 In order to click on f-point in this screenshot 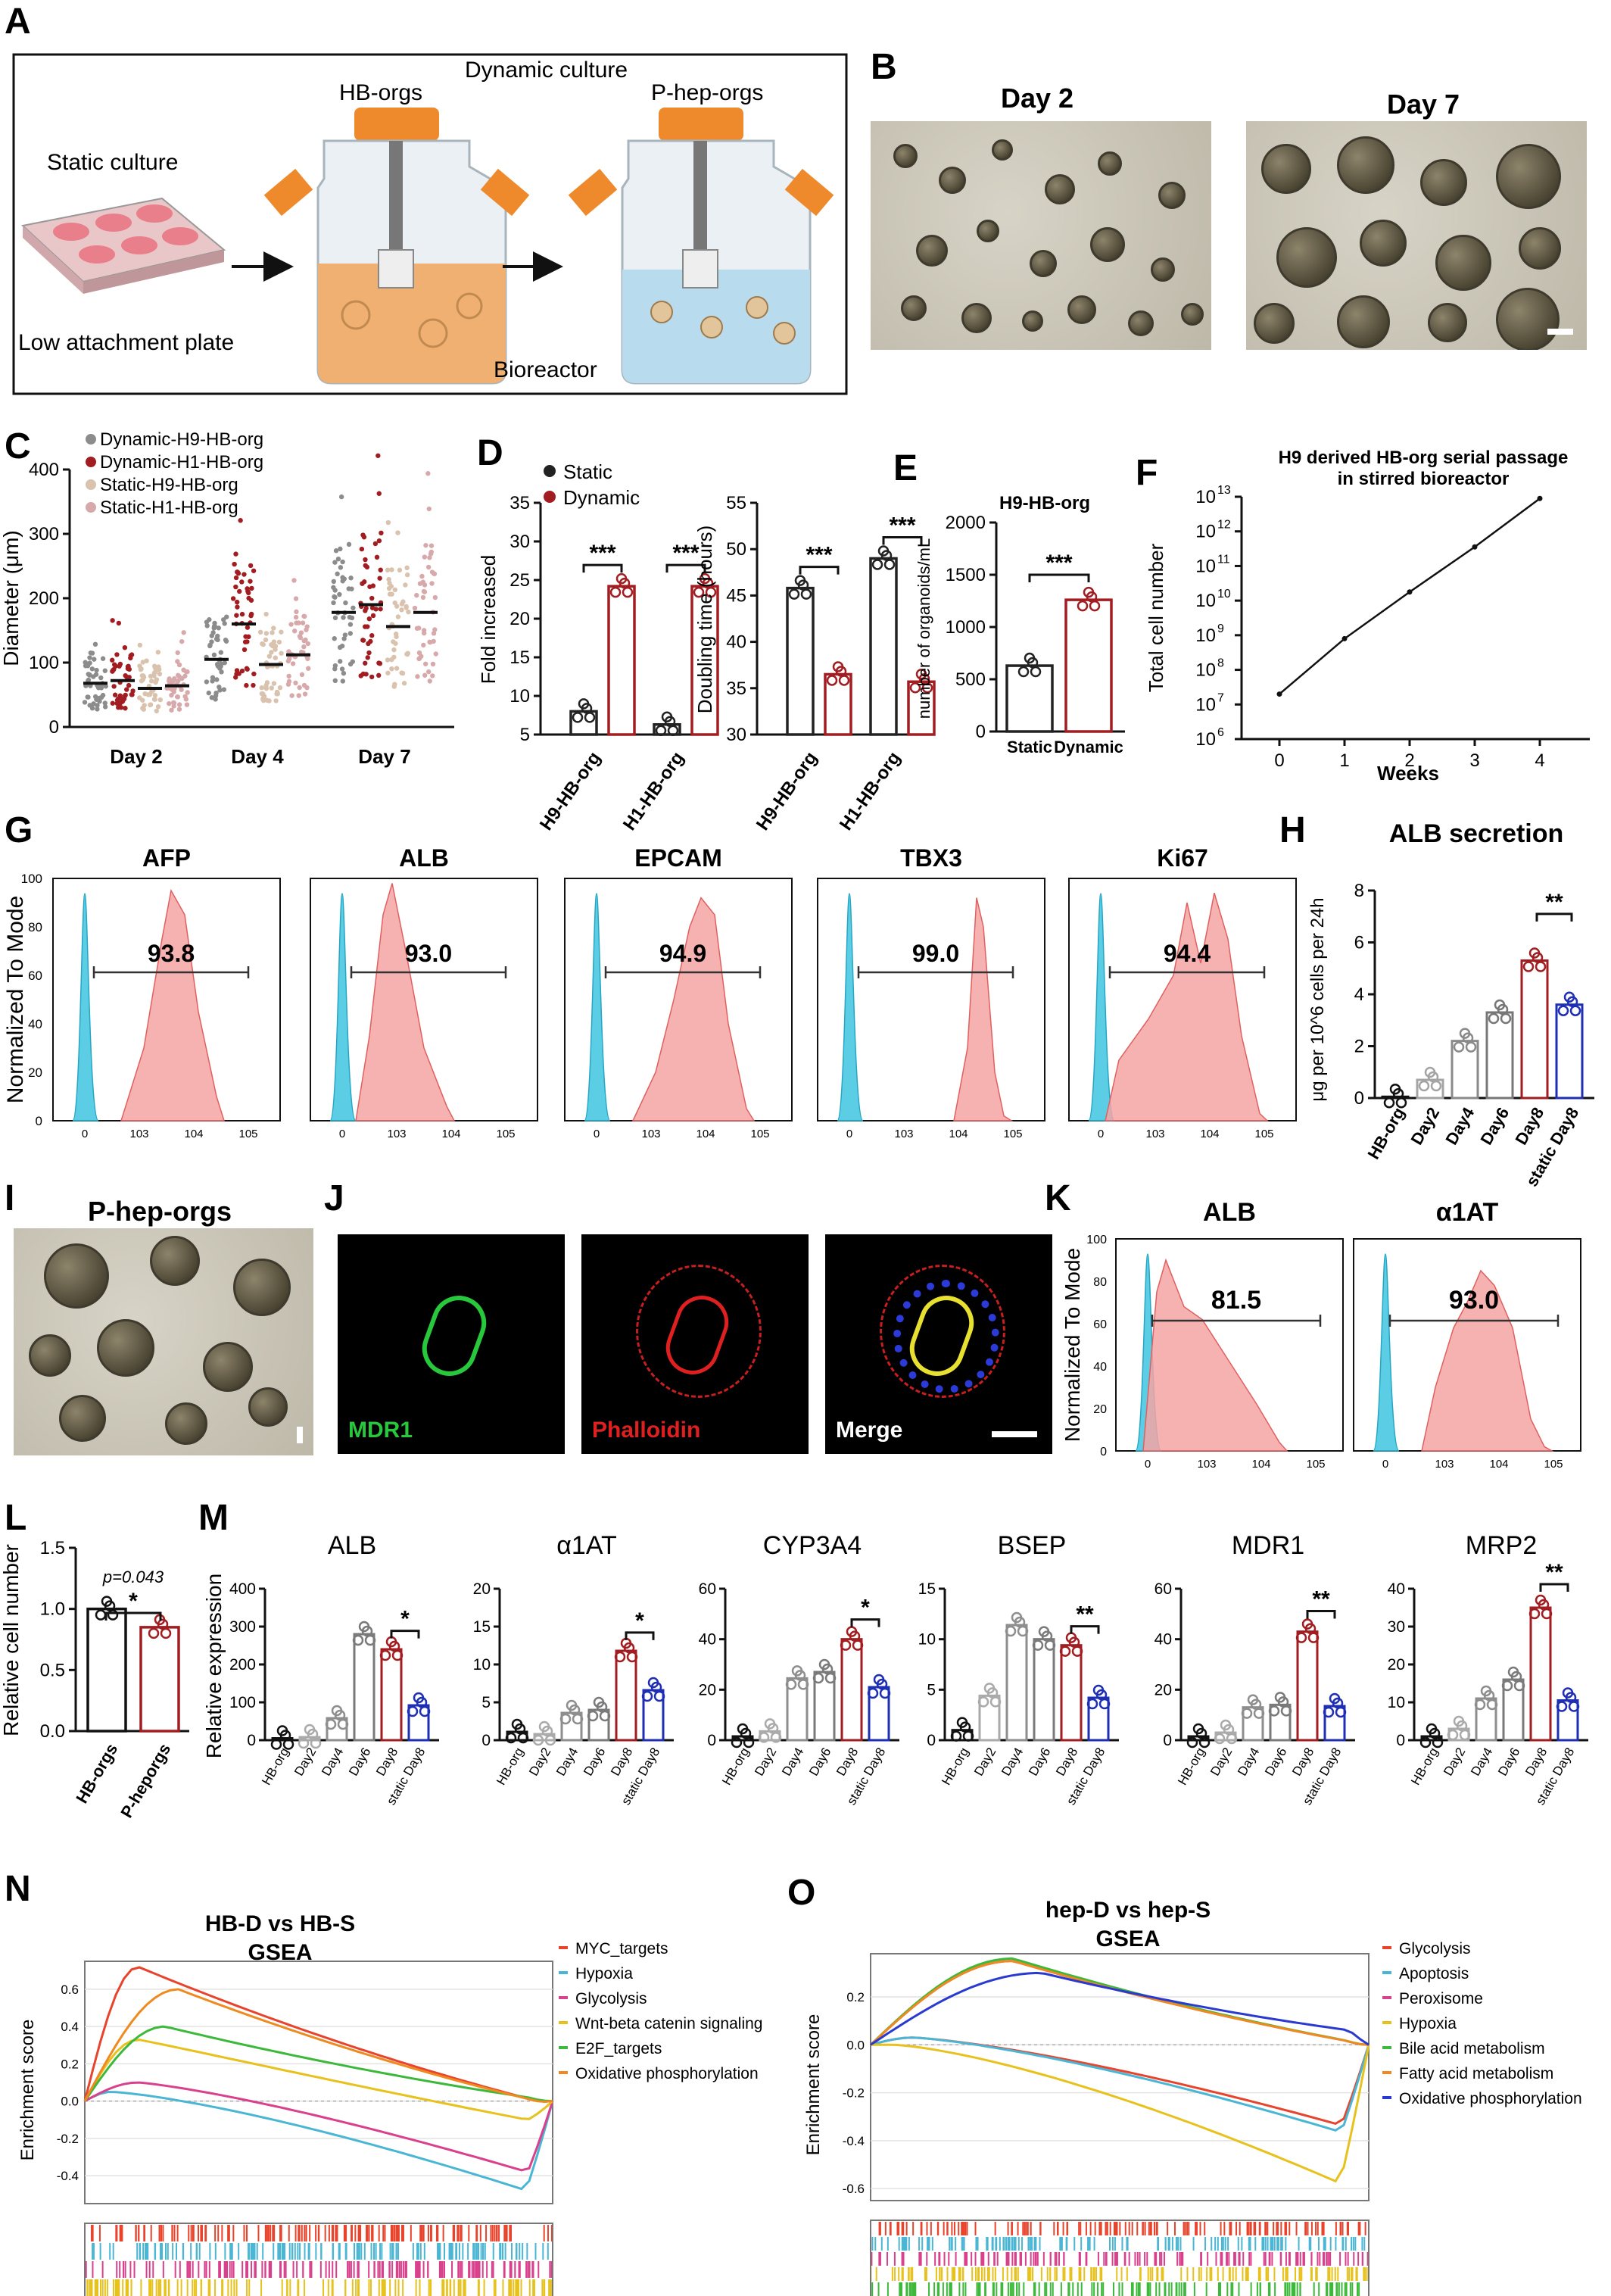, I will do `click(1344, 638)`.